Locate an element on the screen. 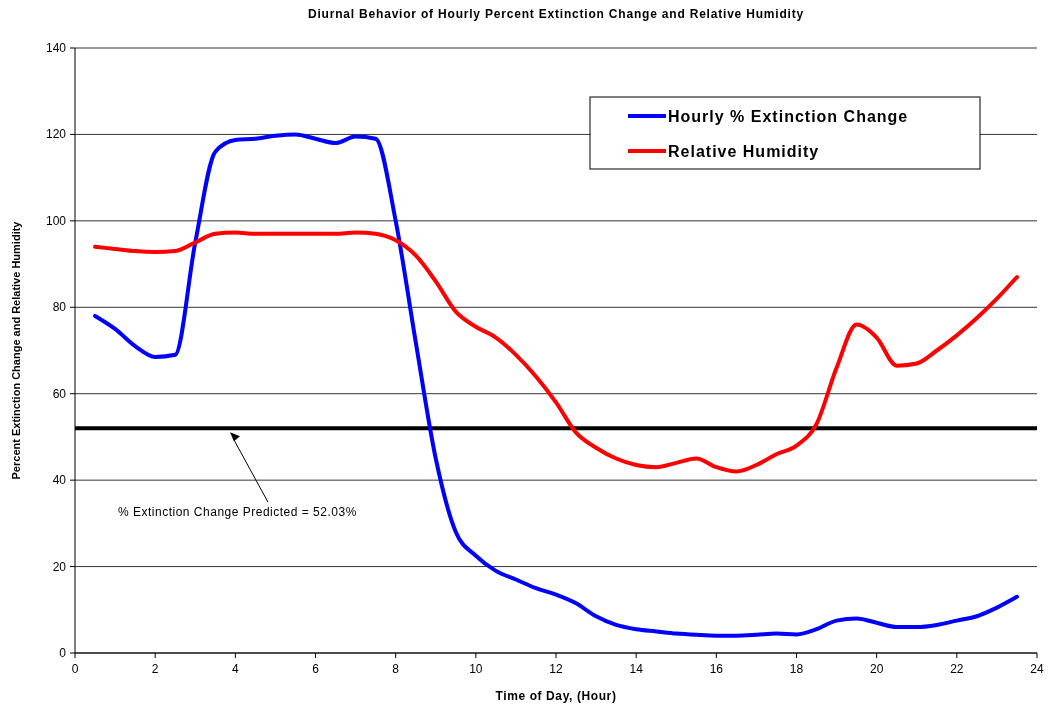  y-tick-label: 100 is located at coordinates (56, 220).